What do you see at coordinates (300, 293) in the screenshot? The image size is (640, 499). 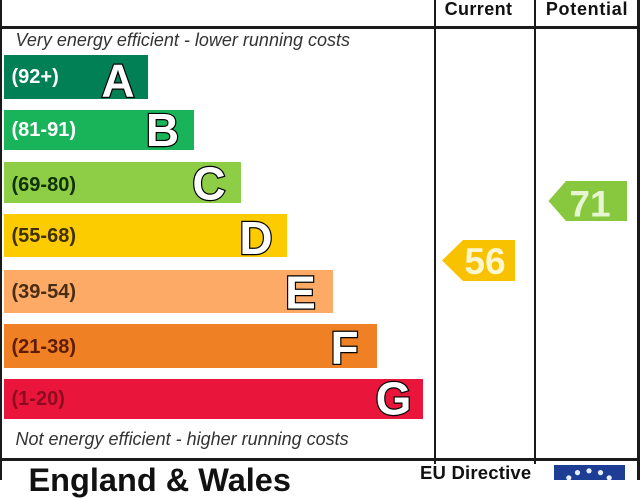 I see `svg-text: E` at bounding box center [300, 293].